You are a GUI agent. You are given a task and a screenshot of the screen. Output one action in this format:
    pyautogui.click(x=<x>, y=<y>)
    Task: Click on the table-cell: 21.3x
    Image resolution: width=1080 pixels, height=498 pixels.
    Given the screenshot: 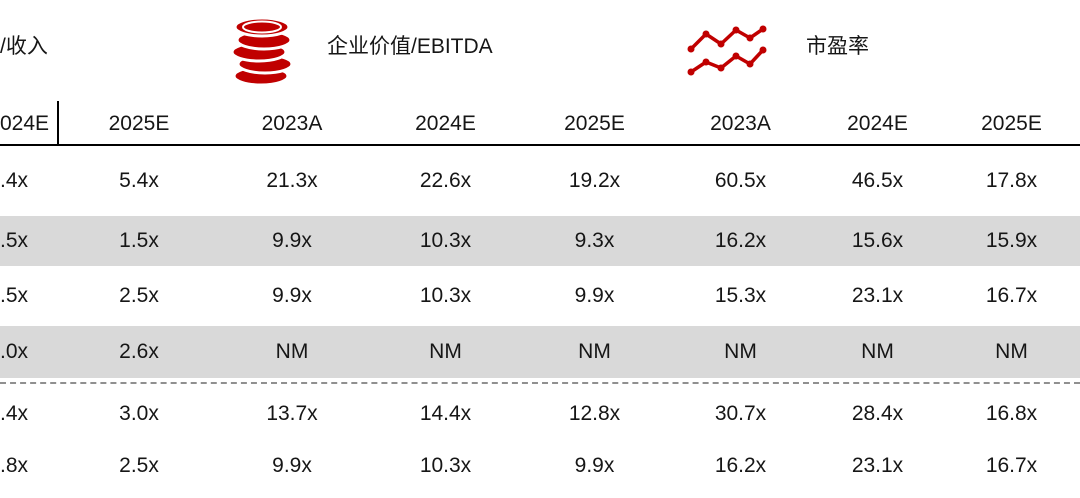 What is the action you would take?
    pyautogui.click(x=292, y=180)
    